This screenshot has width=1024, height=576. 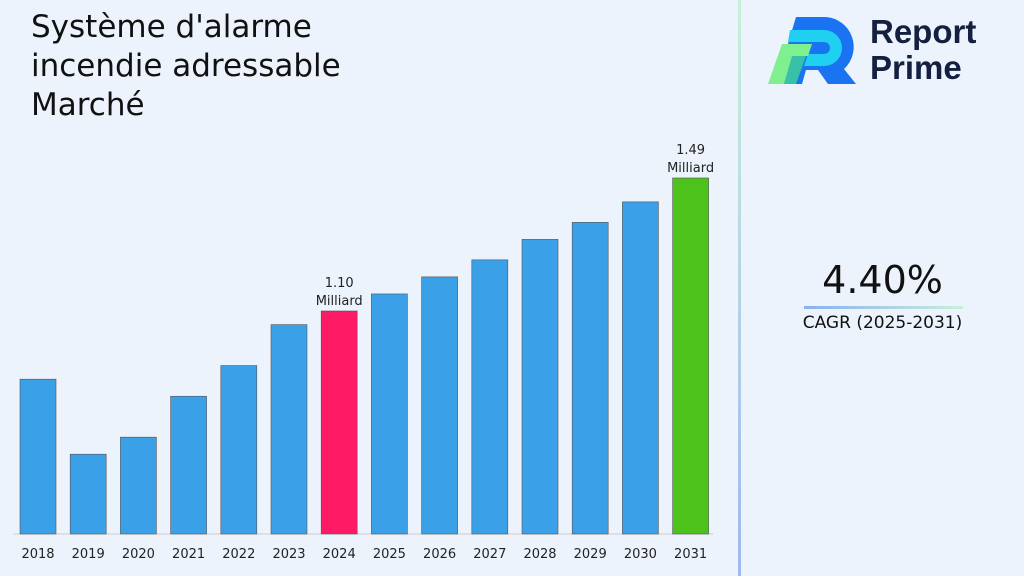 What do you see at coordinates (923, 31) in the screenshot?
I see `brand-line-1: Report` at bounding box center [923, 31].